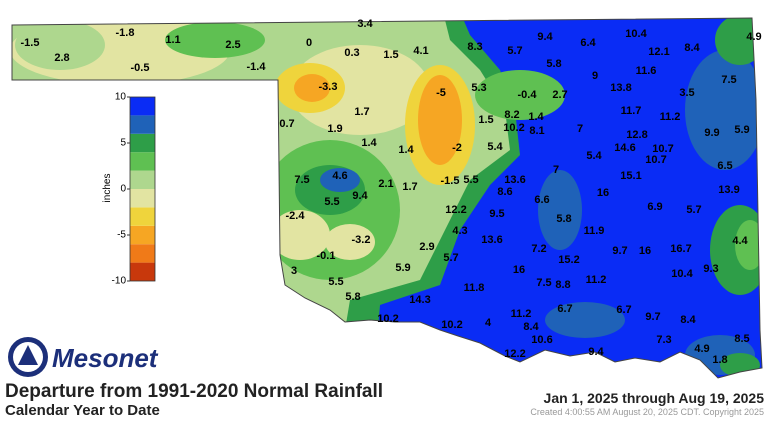  Describe the element at coordinates (107, 188) in the screenshot. I see `legend-label: inches` at that location.